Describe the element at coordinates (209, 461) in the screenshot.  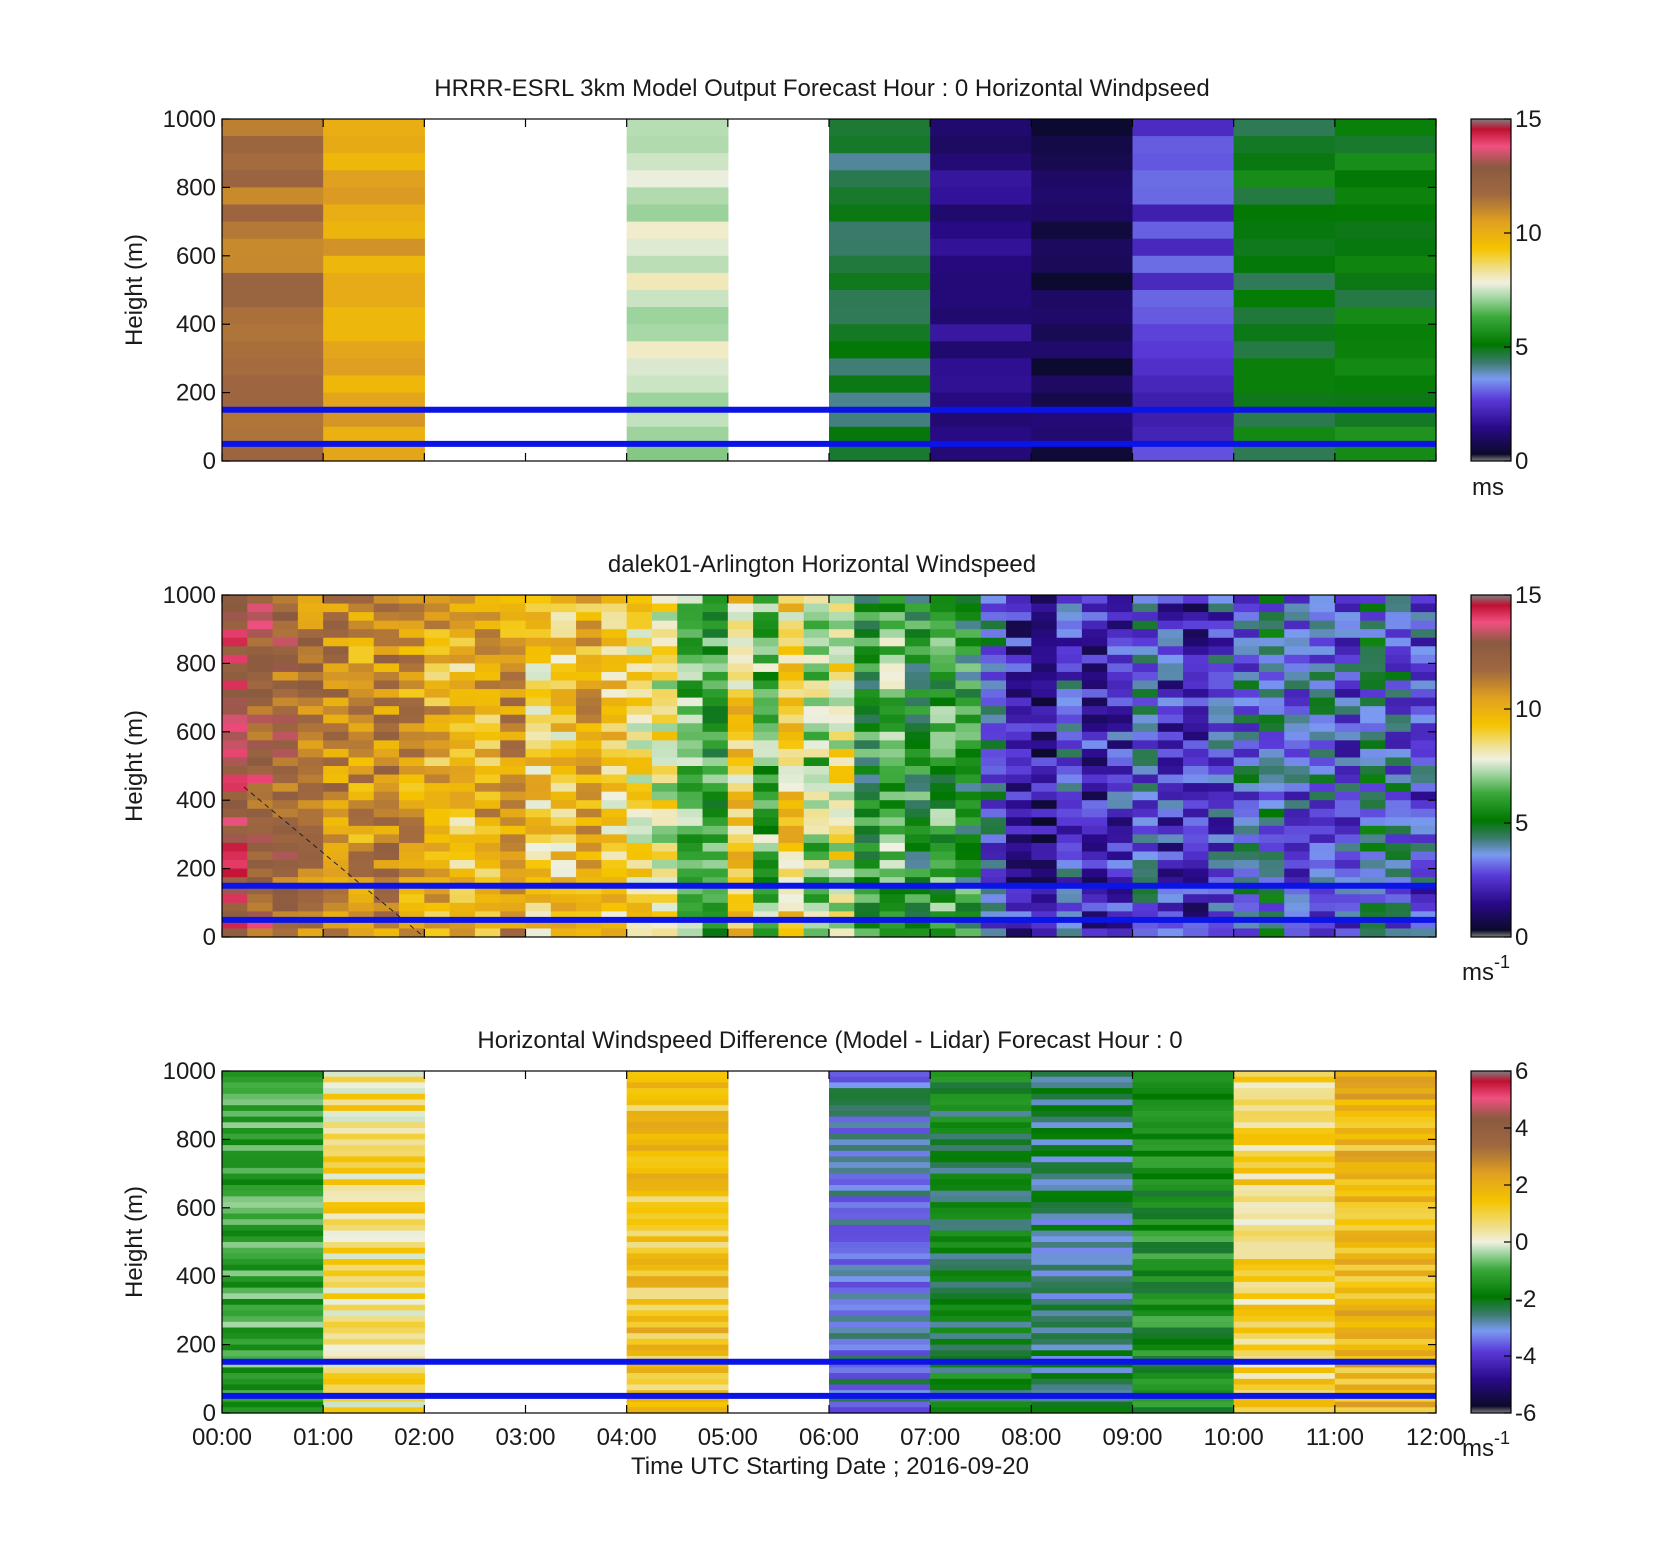
I see `y-tick-label: 0` at that location.